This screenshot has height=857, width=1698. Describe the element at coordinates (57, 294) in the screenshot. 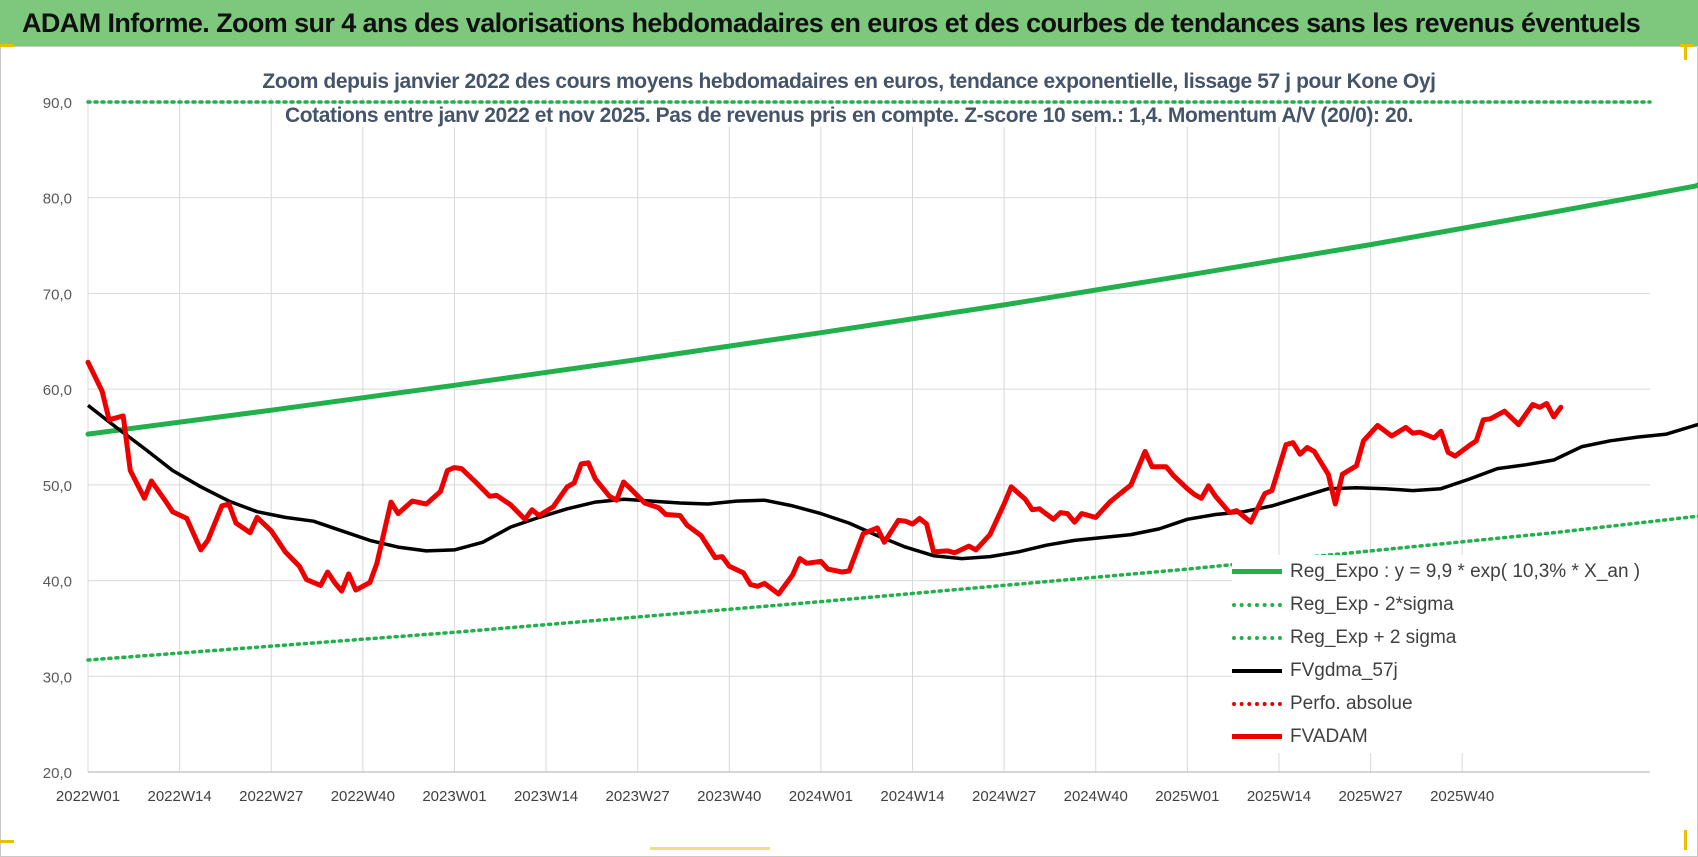

I see `y-tick-label: 70,0` at that location.